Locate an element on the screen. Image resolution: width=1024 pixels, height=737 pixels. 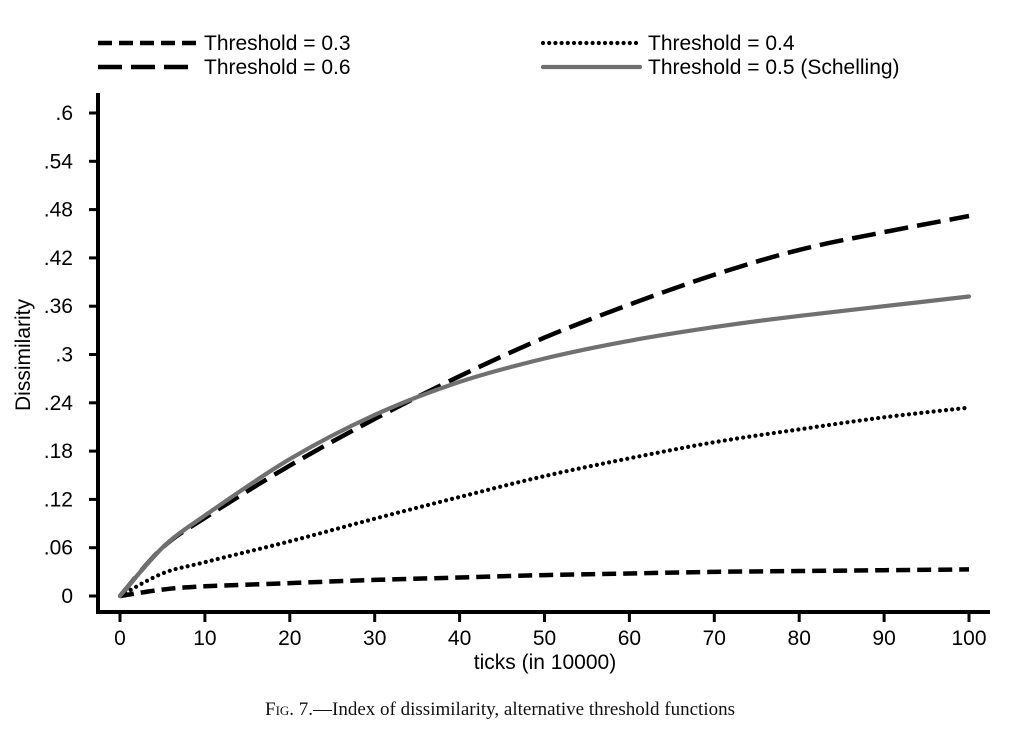
legend-label-2: Threshold = 0.6 is located at coordinates (277, 67).